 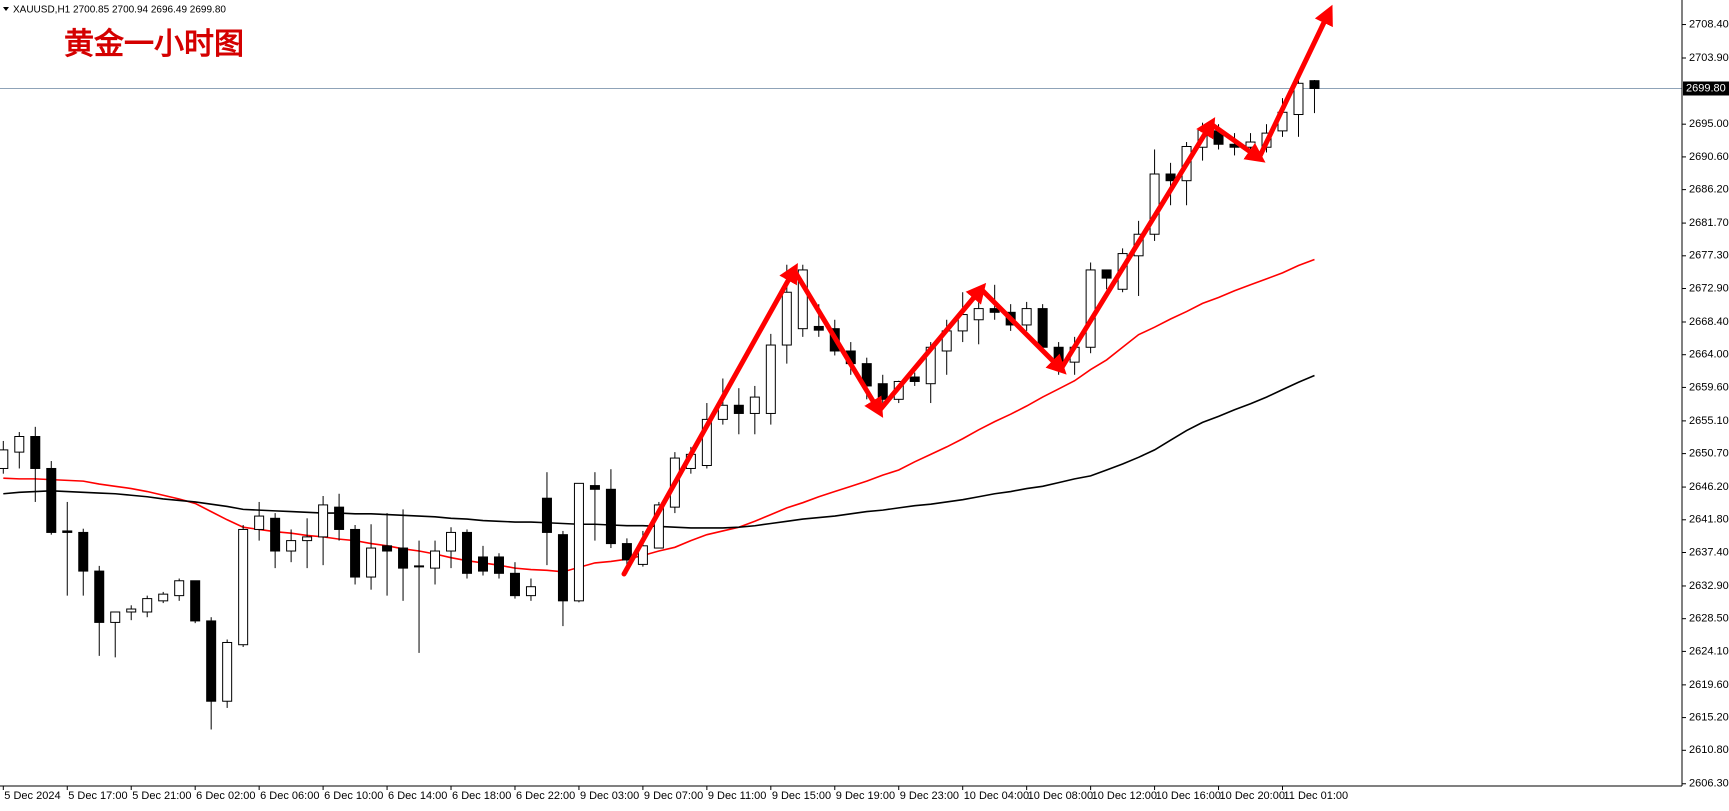 What do you see at coordinates (1709, 124) in the screenshot?
I see `y-tick-label: 2695.00` at bounding box center [1709, 124].